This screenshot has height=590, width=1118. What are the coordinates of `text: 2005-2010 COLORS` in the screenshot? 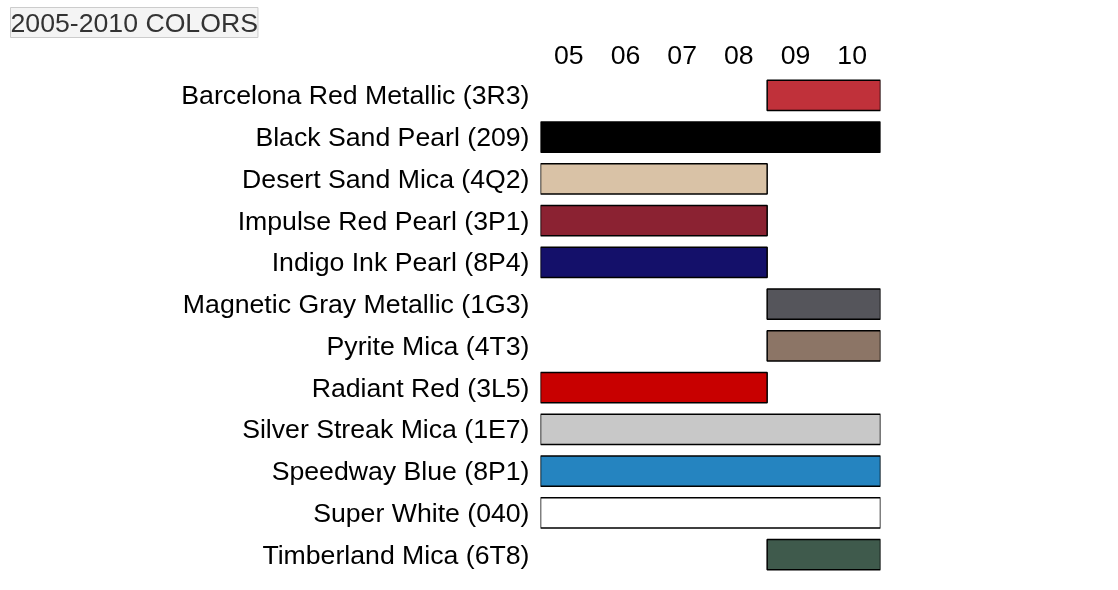 It's located at (134, 22).